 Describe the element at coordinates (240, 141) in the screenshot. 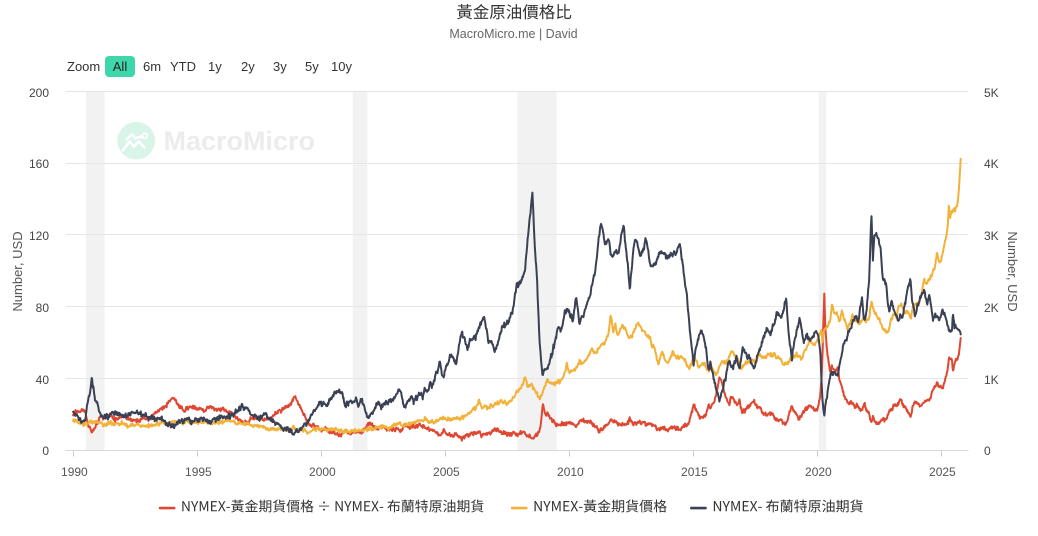

I see `svg-text: MacroMicro` at that location.